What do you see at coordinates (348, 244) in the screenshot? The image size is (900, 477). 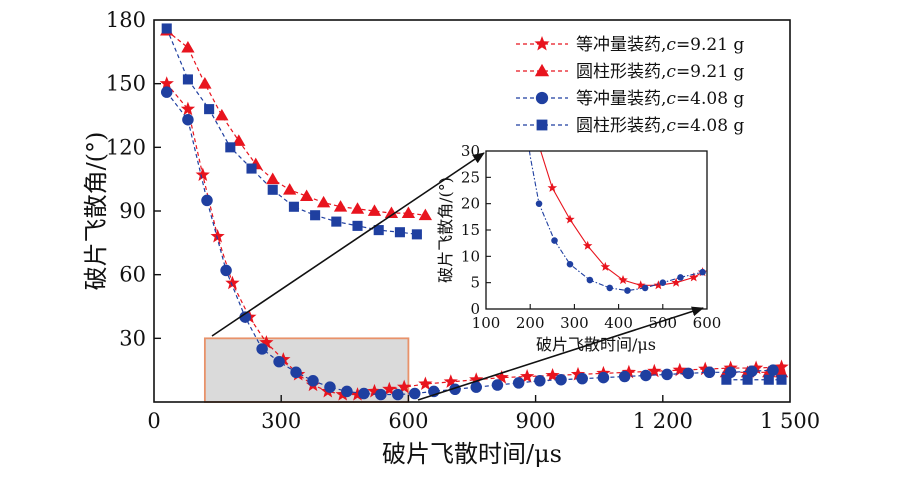 I see `zoom-arrow-upper` at bounding box center [348, 244].